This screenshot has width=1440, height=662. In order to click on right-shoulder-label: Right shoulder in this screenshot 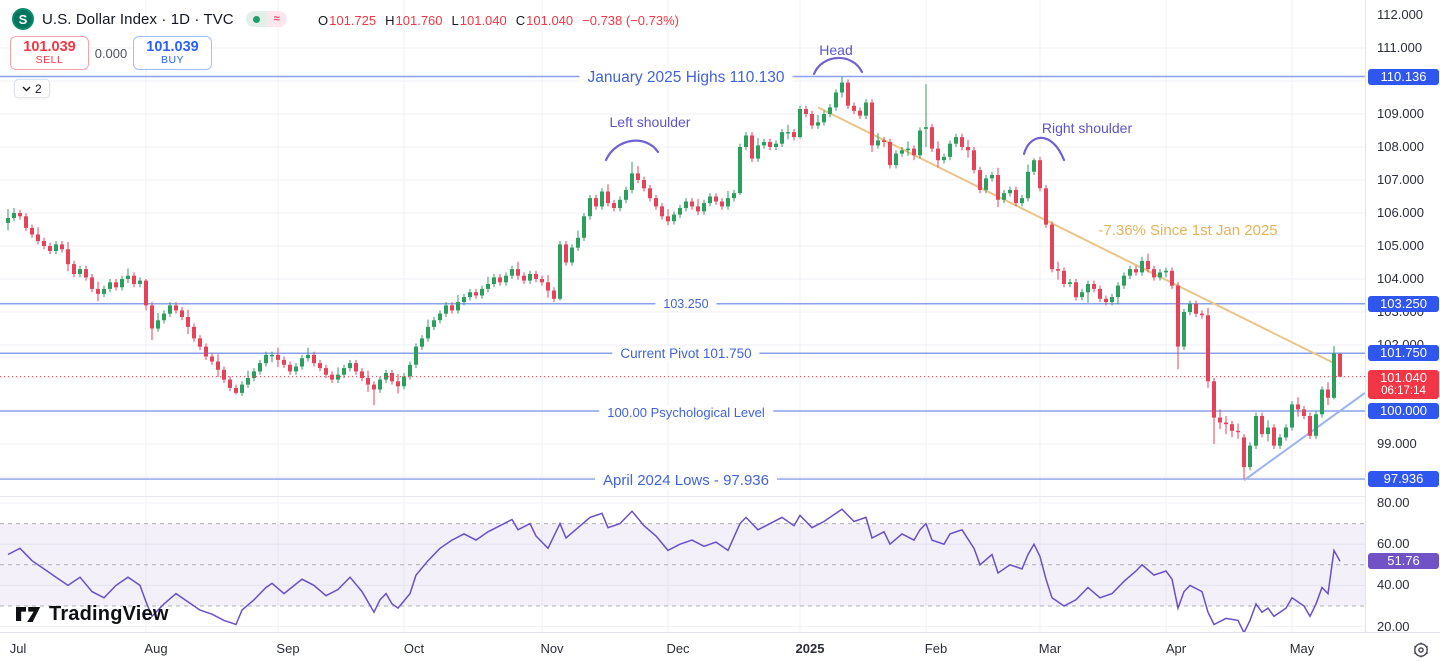, I will do `click(1087, 128)`.